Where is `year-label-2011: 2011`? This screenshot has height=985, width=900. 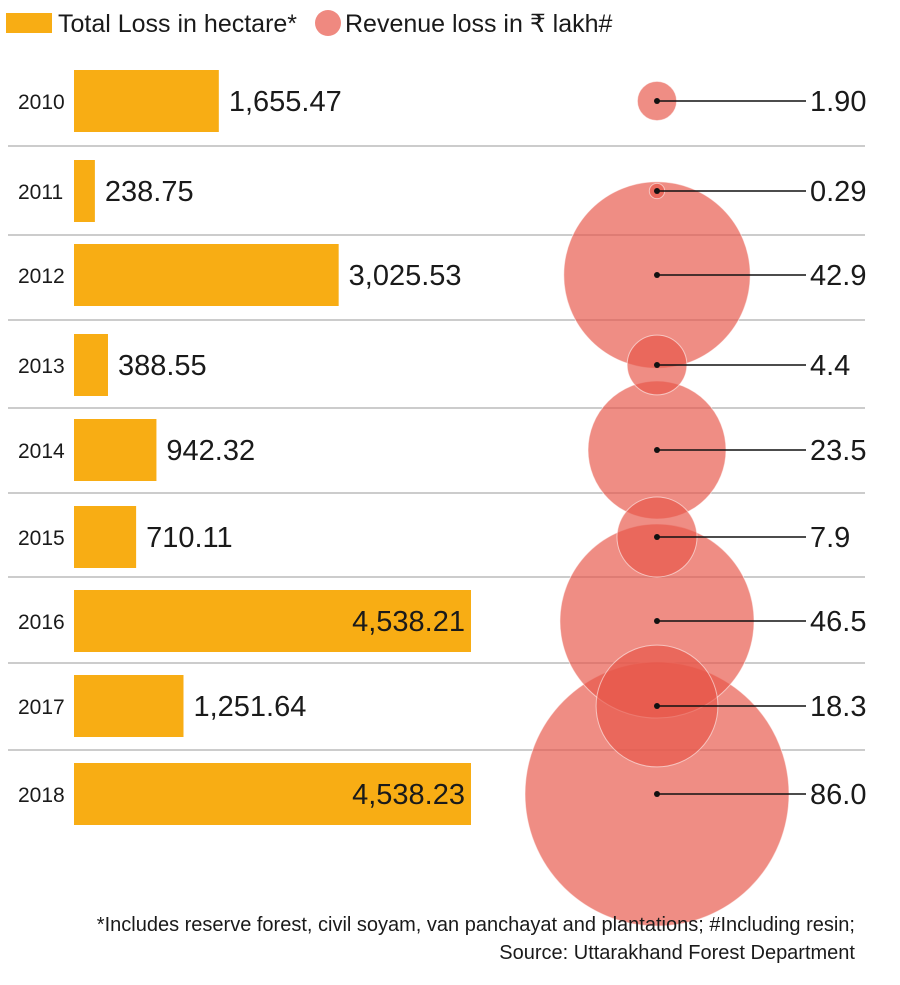 year-label-2011: 2011 is located at coordinates (40, 192).